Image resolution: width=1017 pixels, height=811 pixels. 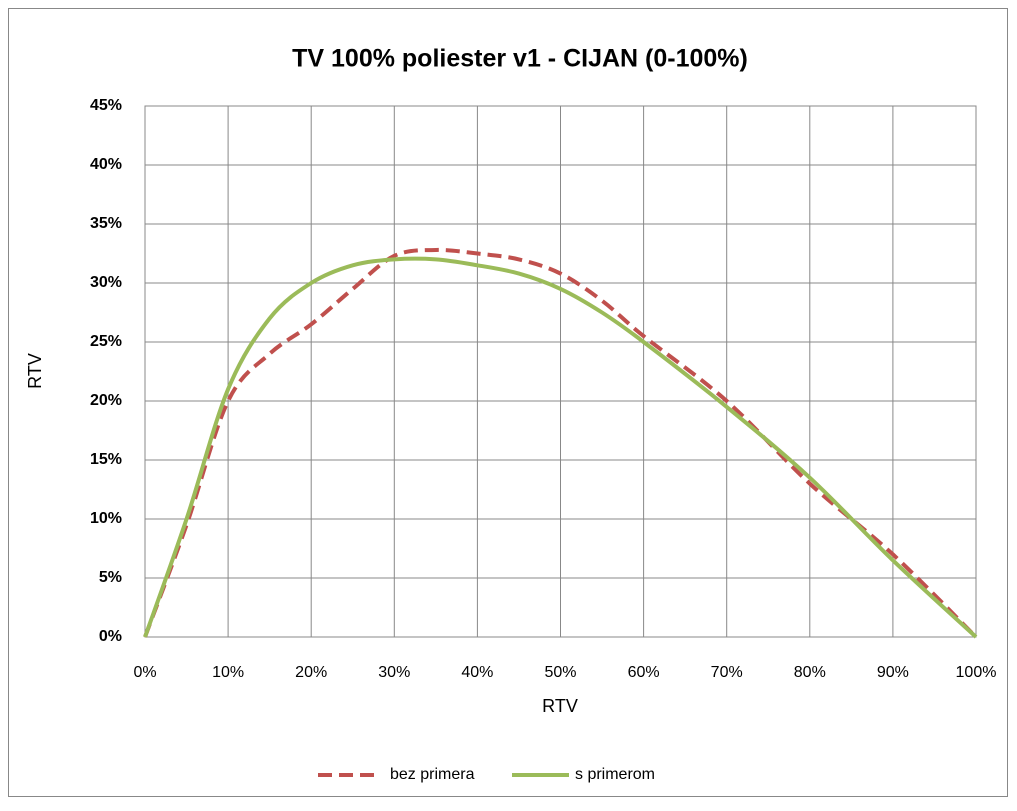 I want to click on y-tick-label: 45%, so click(x=106, y=105).